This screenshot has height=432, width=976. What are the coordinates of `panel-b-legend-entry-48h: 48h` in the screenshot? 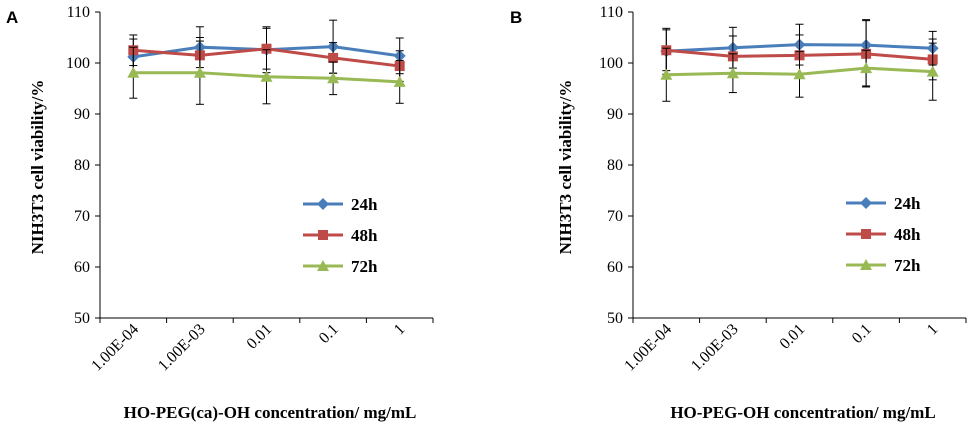 It's located at (883, 234).